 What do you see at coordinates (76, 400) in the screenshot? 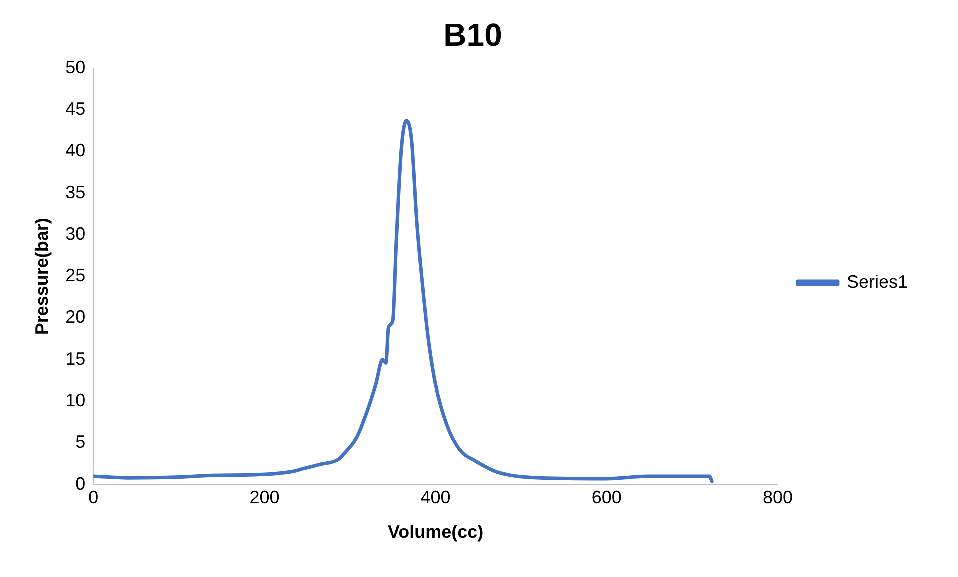
I see `y-tick-label: 10` at bounding box center [76, 400].